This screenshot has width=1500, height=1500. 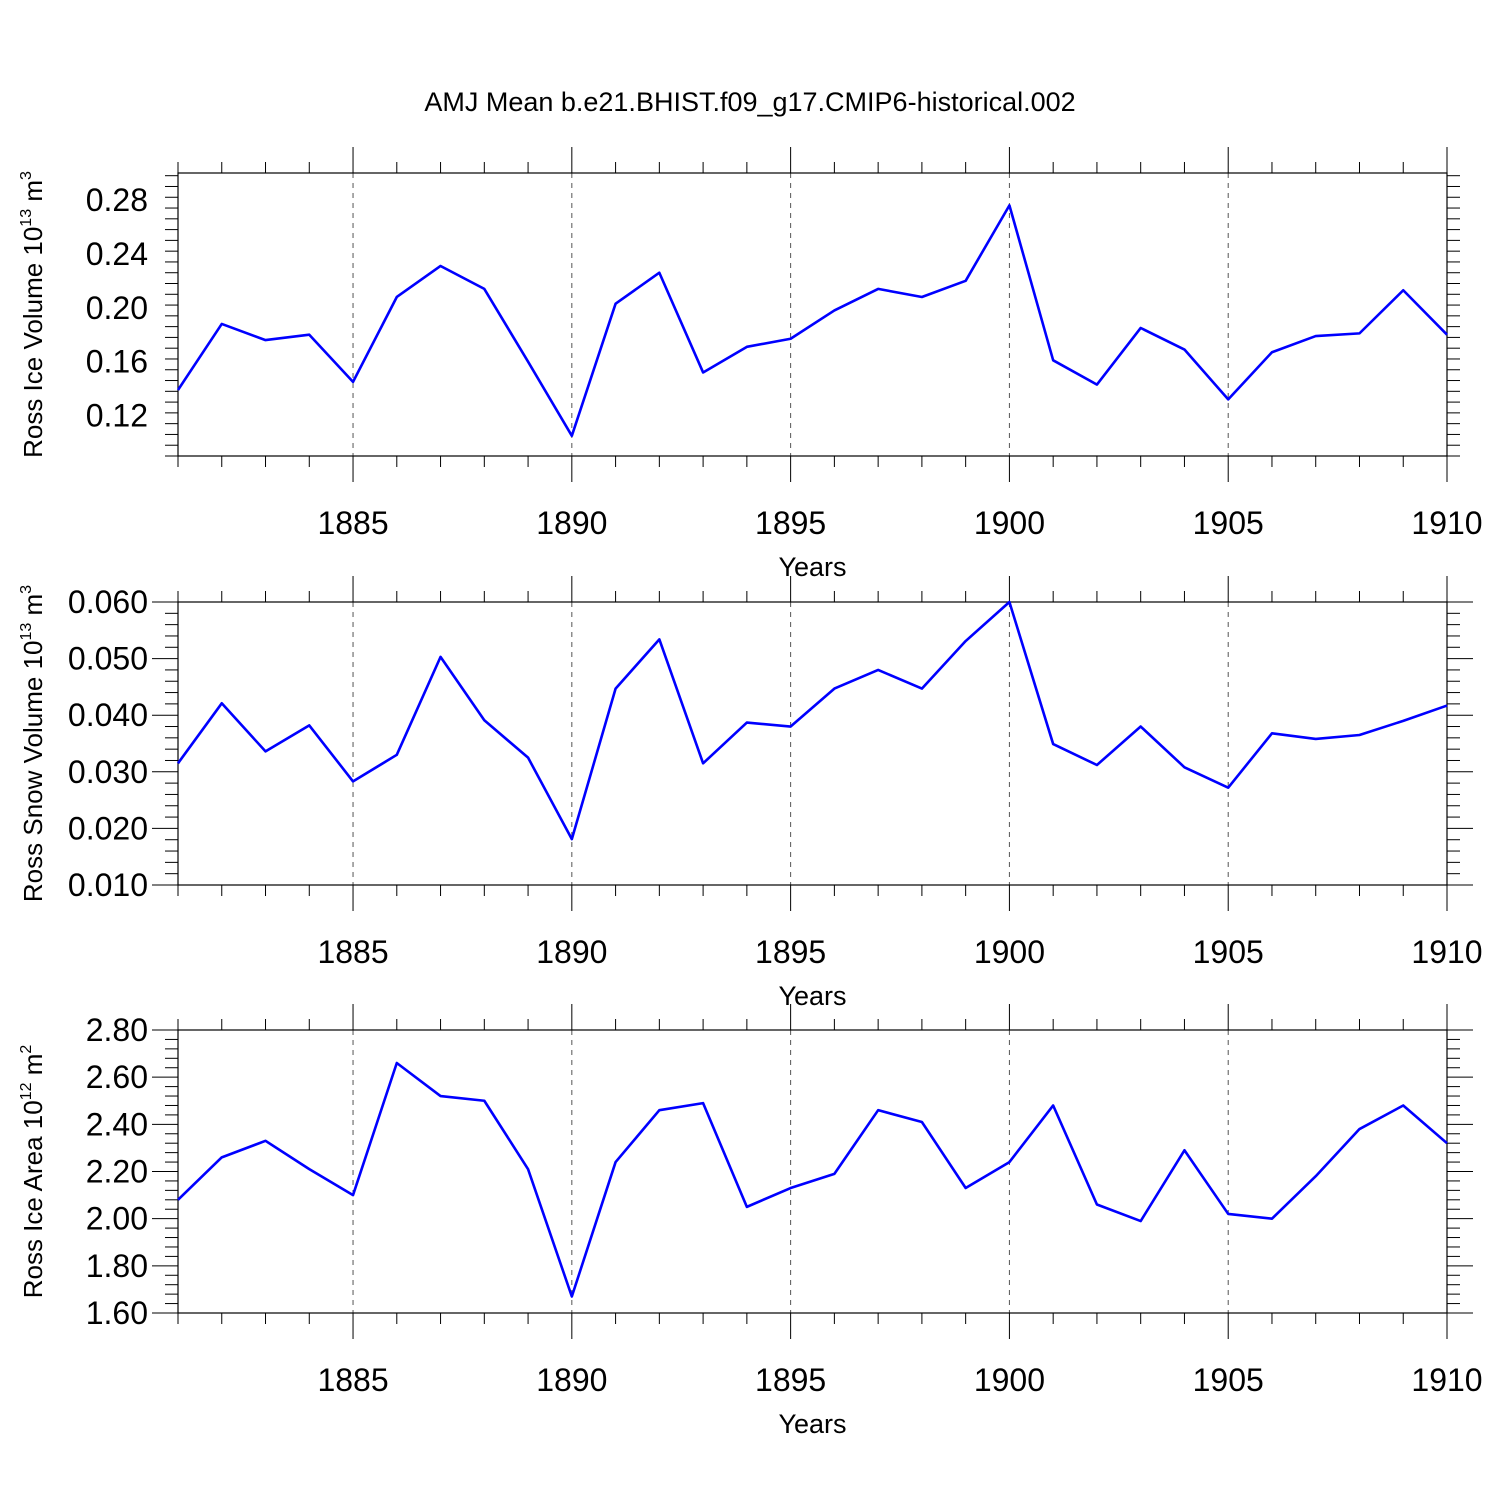 I want to click on y-tick-label: 2.60, so click(x=117, y=1077).